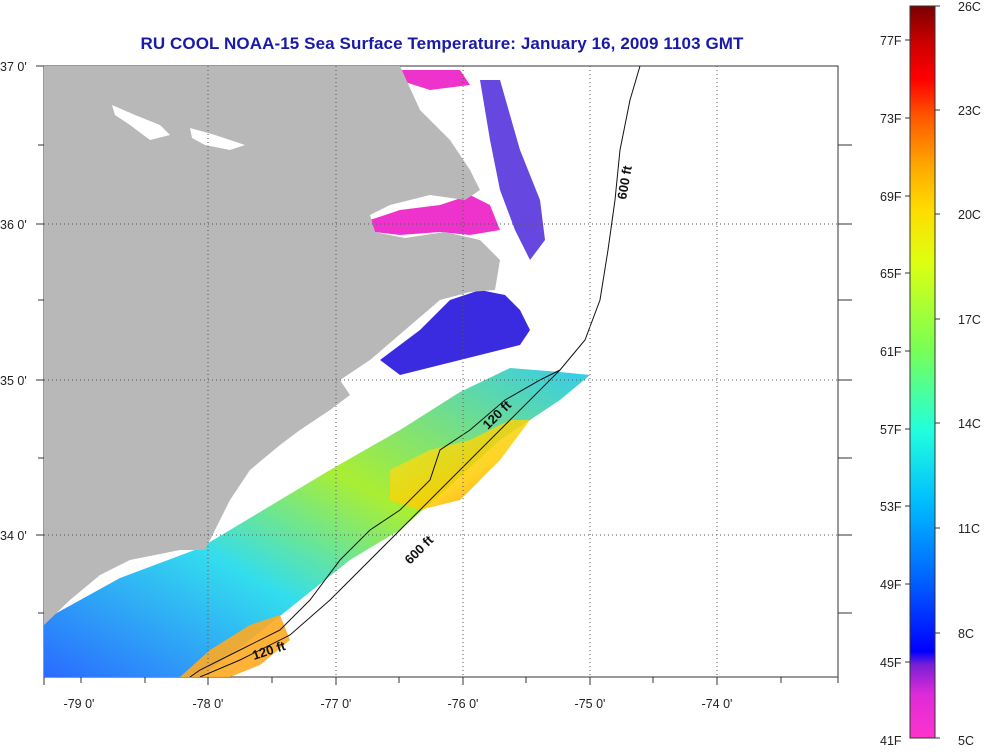 The width and height of the screenshot is (984, 754). Describe the element at coordinates (891, 274) in the screenshot. I see `colorbar-f-label: 65F` at that location.